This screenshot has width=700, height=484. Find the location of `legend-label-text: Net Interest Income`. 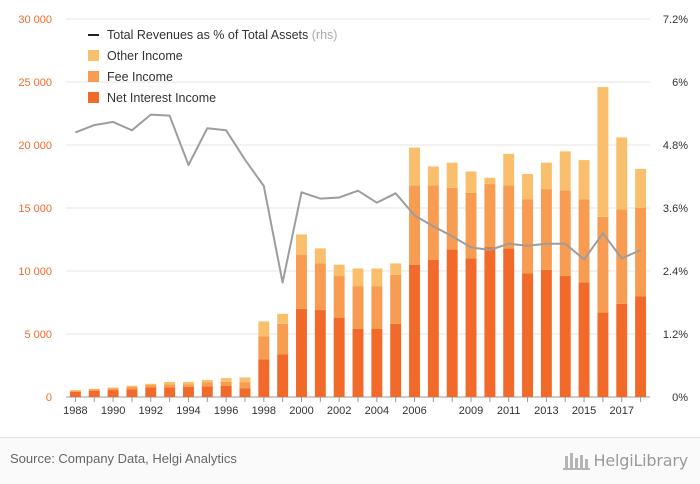

legend-label-text: Net Interest Income is located at coordinates (161, 98).